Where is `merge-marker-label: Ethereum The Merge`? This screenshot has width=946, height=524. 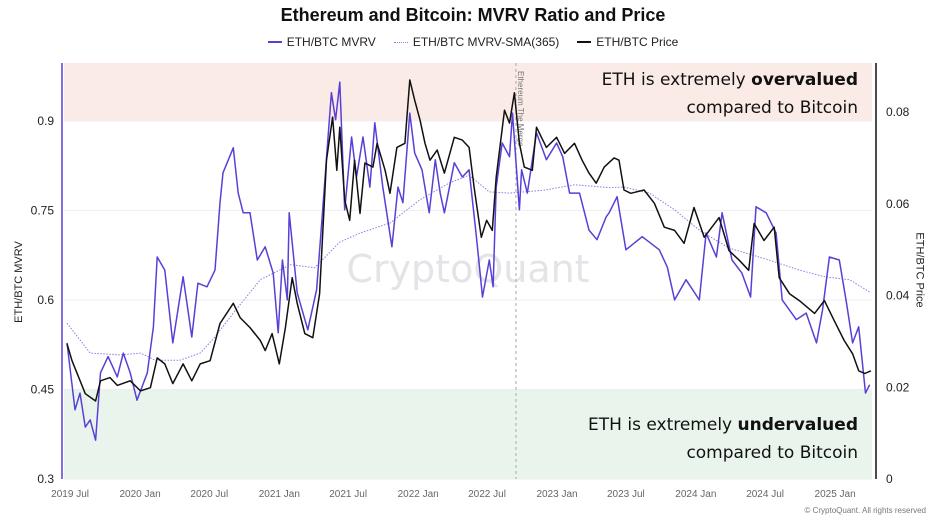
merge-marker-label: Ethereum The Merge is located at coordinates (520, 109).